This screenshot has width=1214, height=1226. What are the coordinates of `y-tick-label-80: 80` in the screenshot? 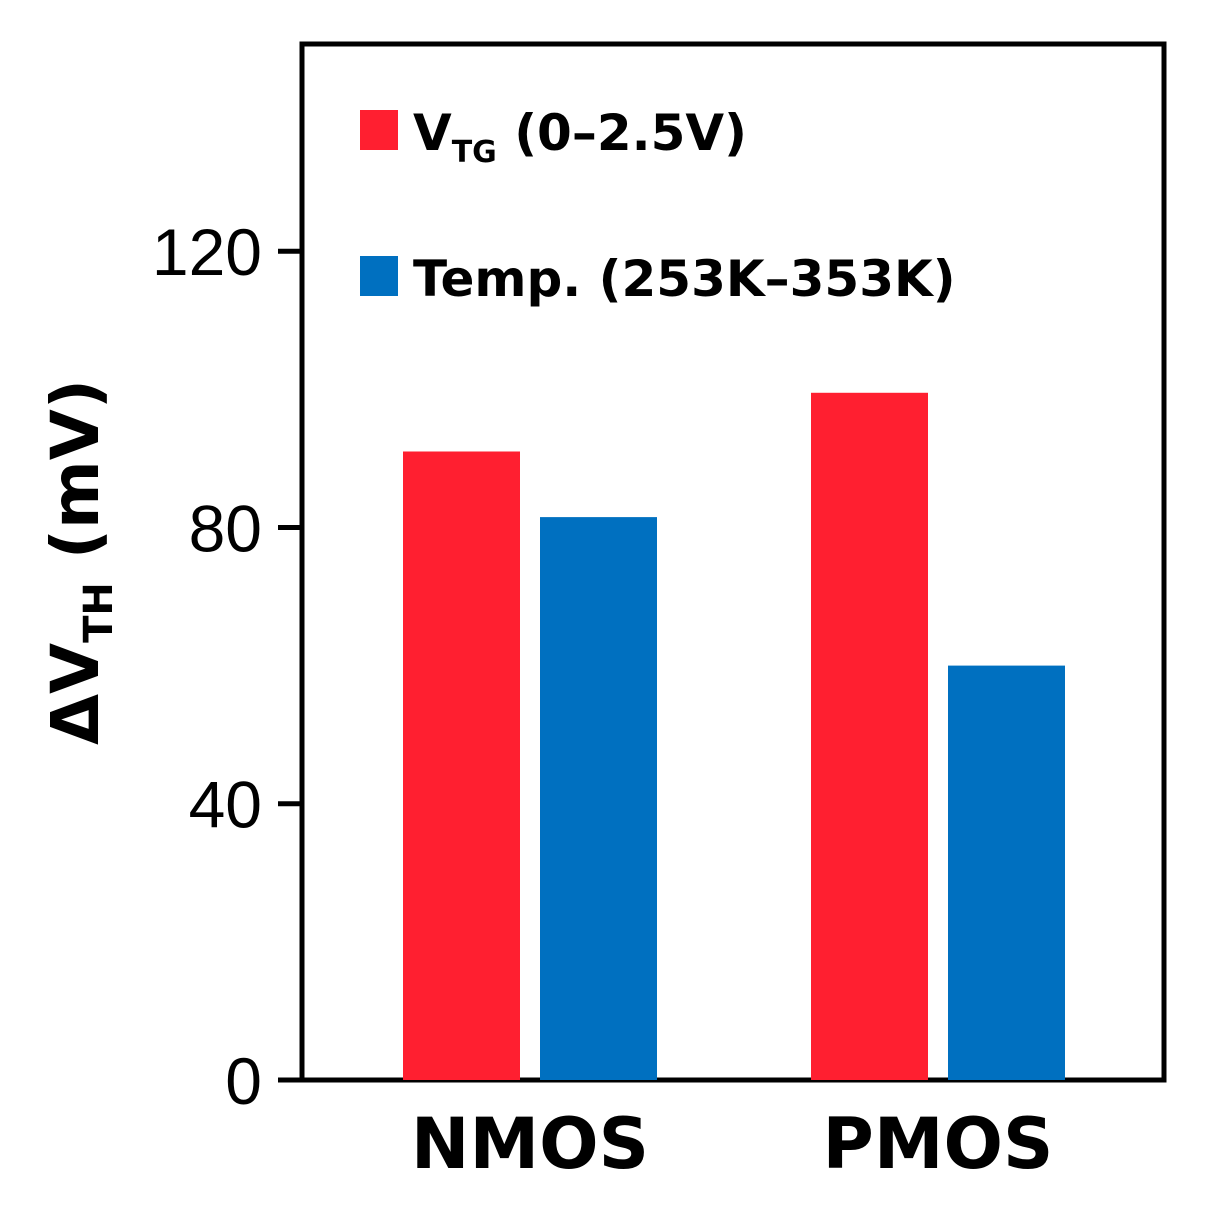 It's located at (225, 528).